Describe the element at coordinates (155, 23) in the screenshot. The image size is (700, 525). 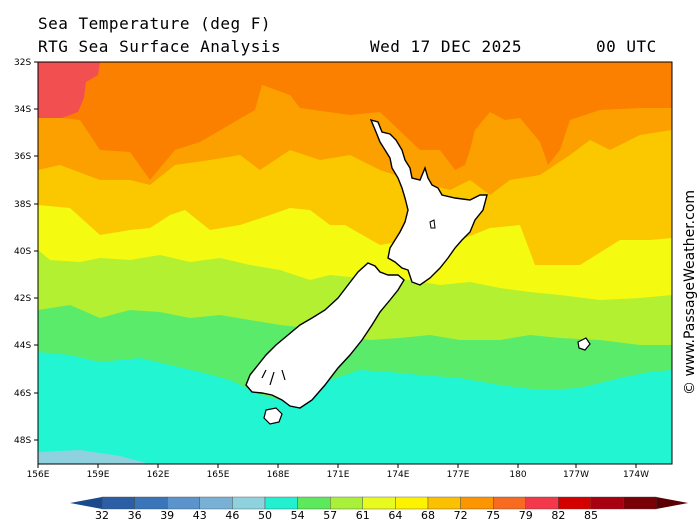
I see `map-title: Sea Temperature (deg F)` at that location.